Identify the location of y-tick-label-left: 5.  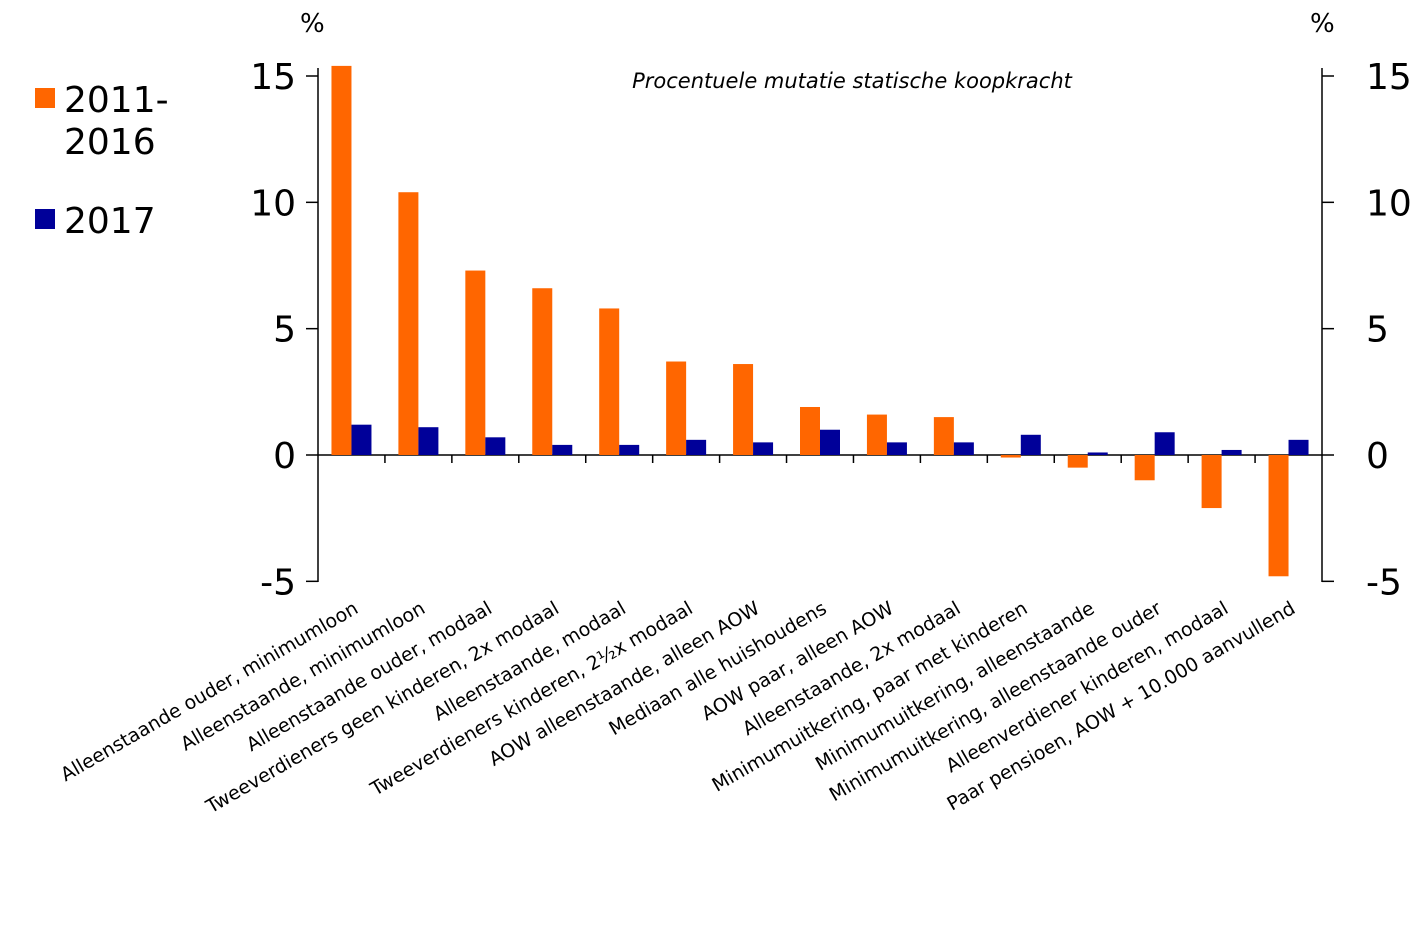
(284, 330).